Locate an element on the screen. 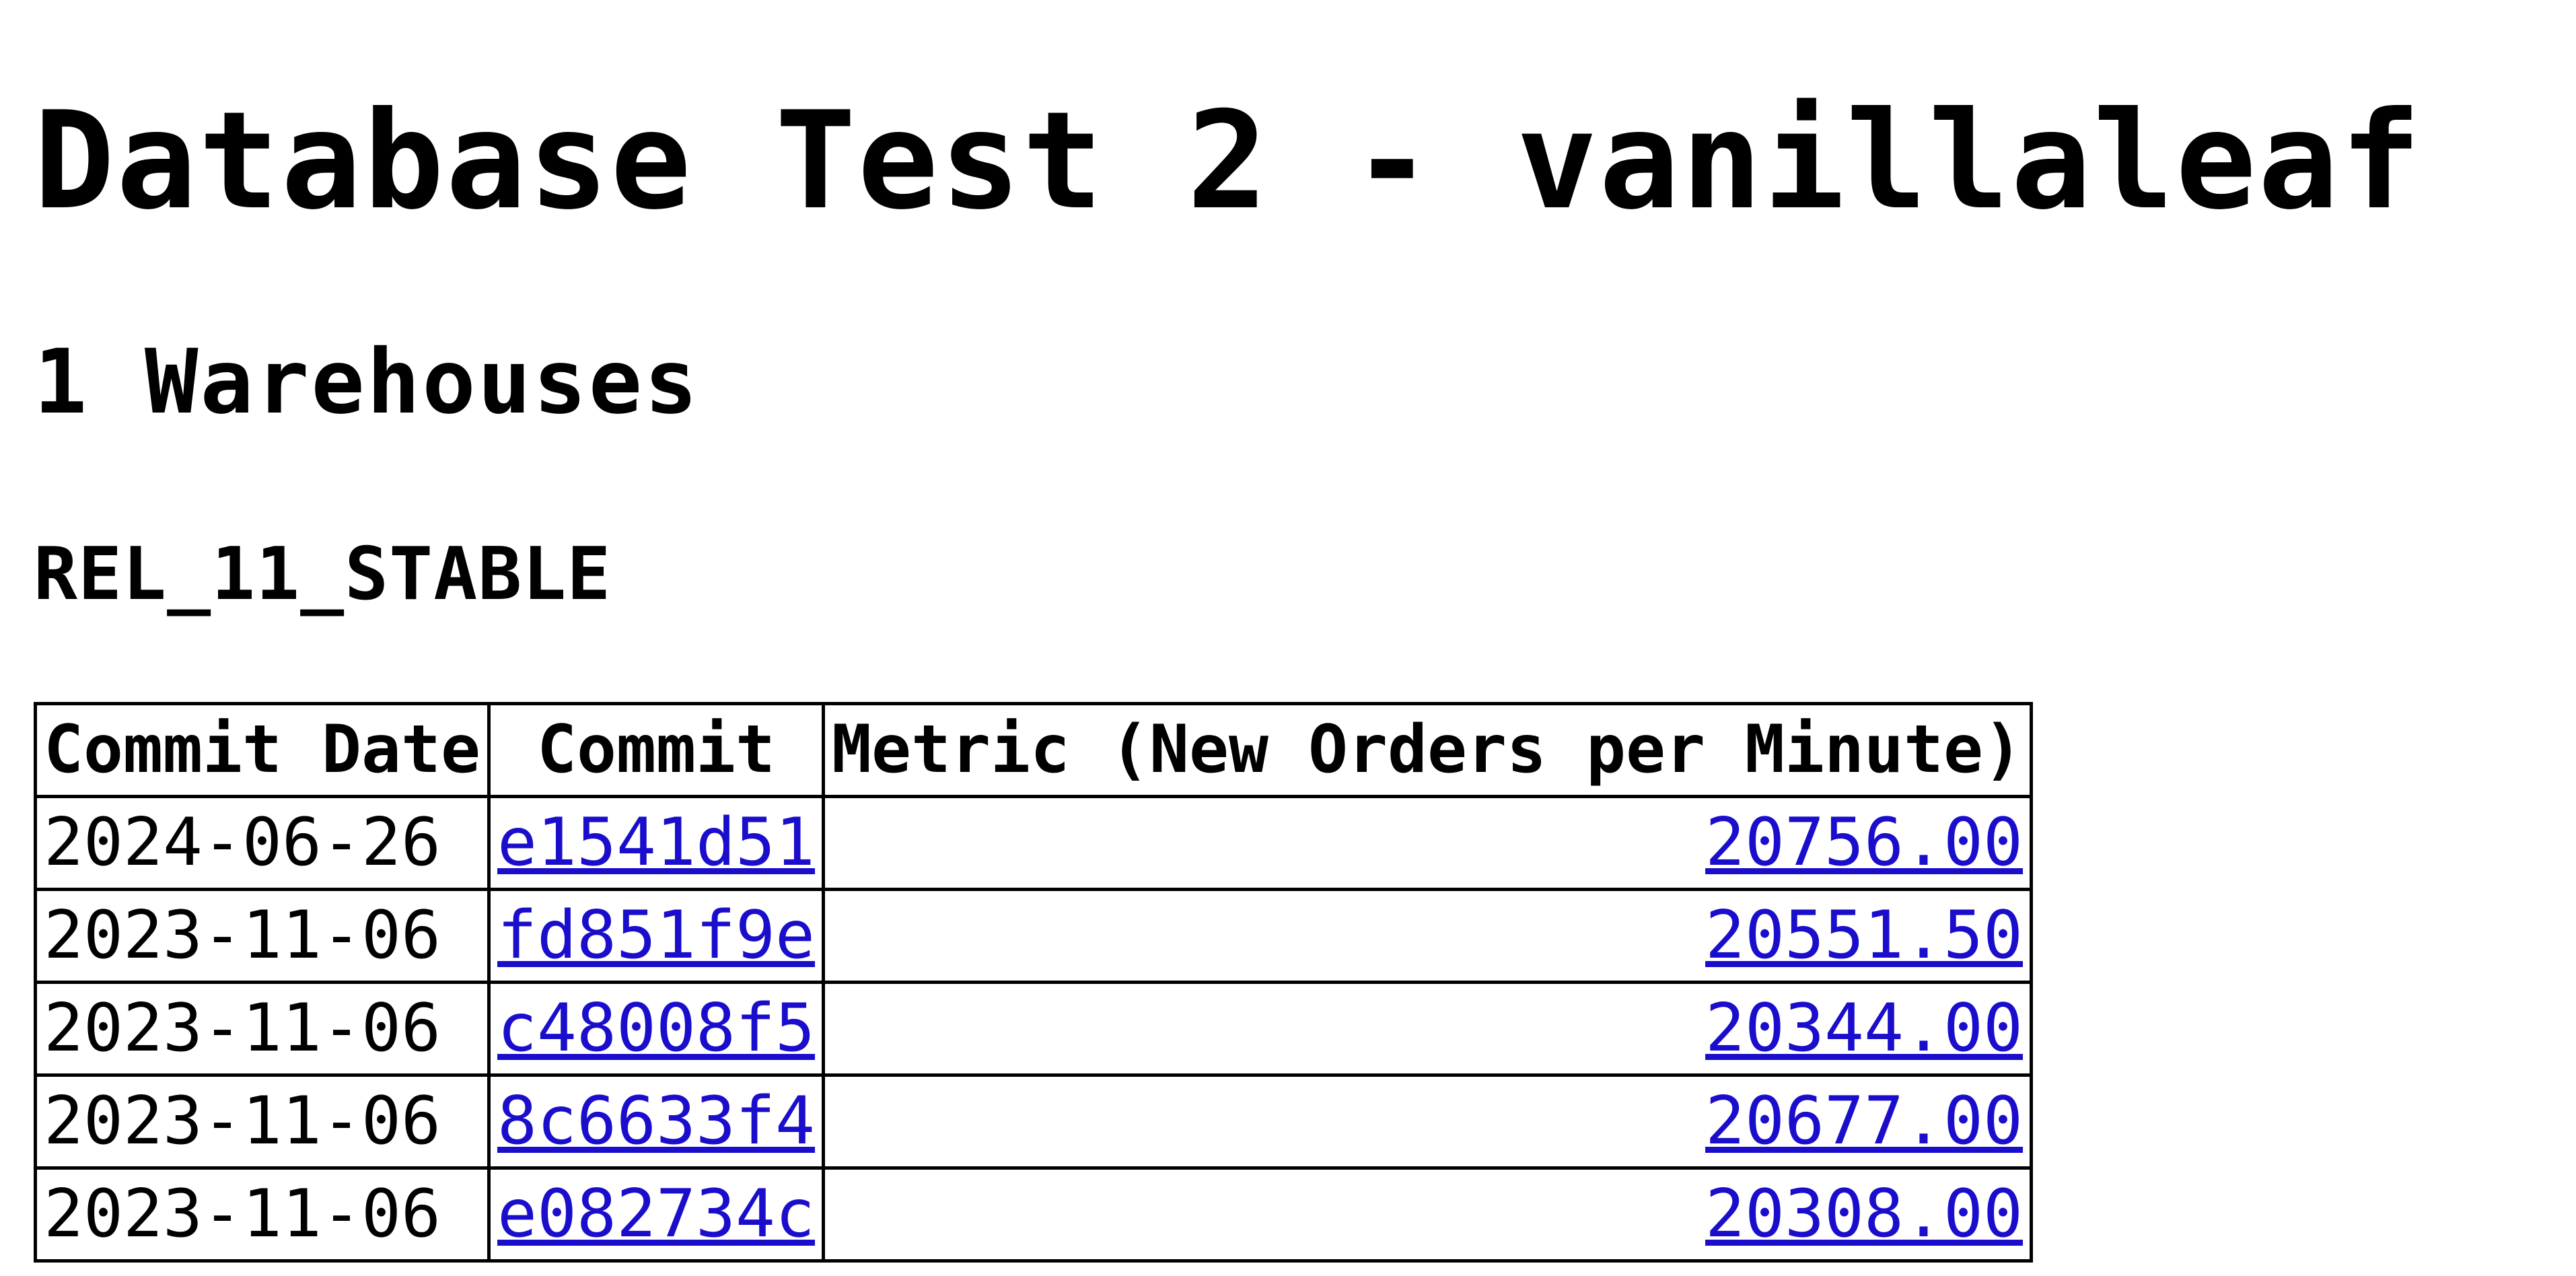  table-row: 2023-11-06 fd851f9e 20551.50 is located at coordinates (1033, 936).